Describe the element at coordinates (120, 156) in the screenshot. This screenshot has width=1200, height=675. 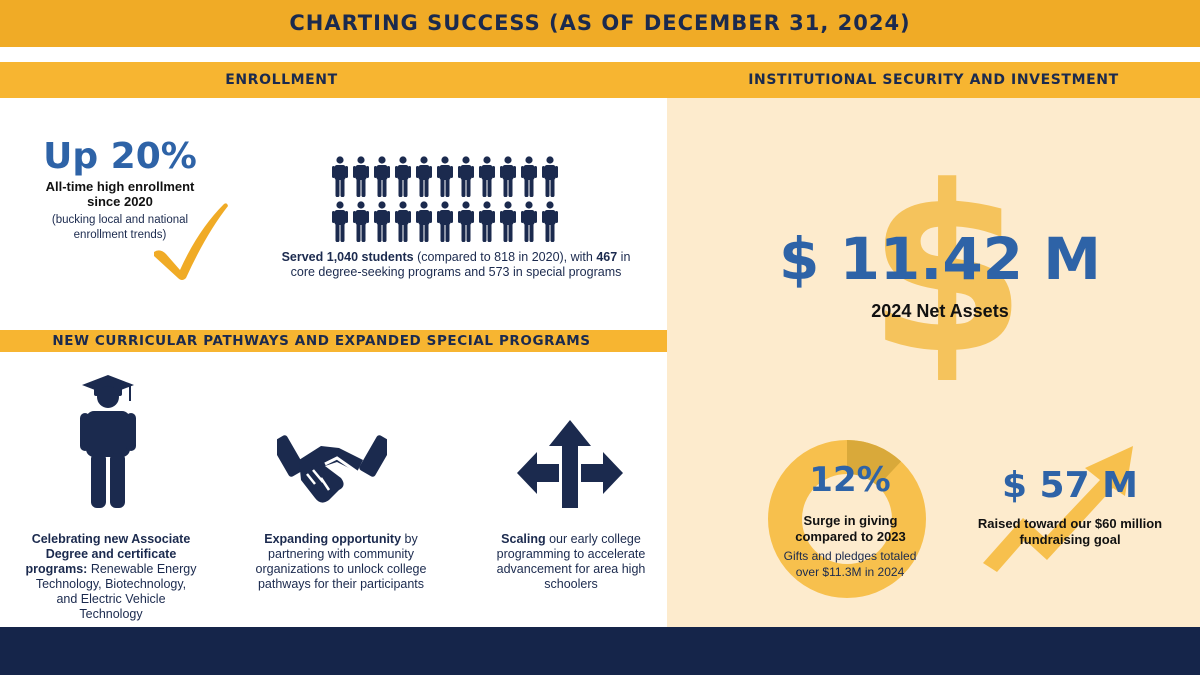
I see `enrollment-headline: Up 20%` at that location.